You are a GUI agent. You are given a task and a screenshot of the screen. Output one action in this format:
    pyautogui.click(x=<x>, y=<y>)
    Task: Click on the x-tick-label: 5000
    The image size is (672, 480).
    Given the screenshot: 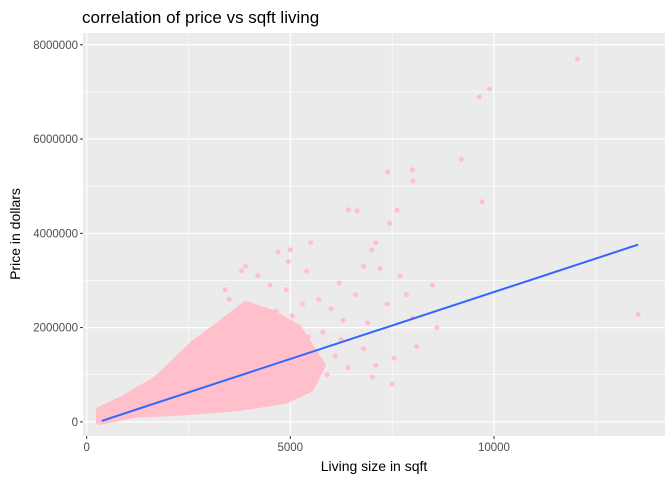 What is the action you would take?
    pyautogui.click(x=291, y=448)
    